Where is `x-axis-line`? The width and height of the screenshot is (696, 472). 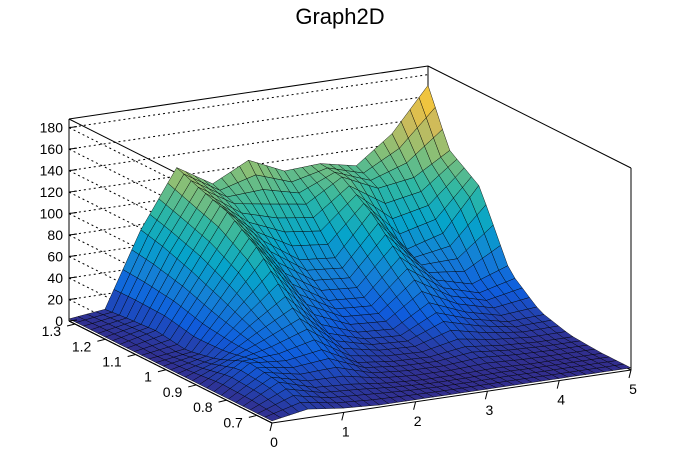 x-axis-line is located at coordinates (451, 396).